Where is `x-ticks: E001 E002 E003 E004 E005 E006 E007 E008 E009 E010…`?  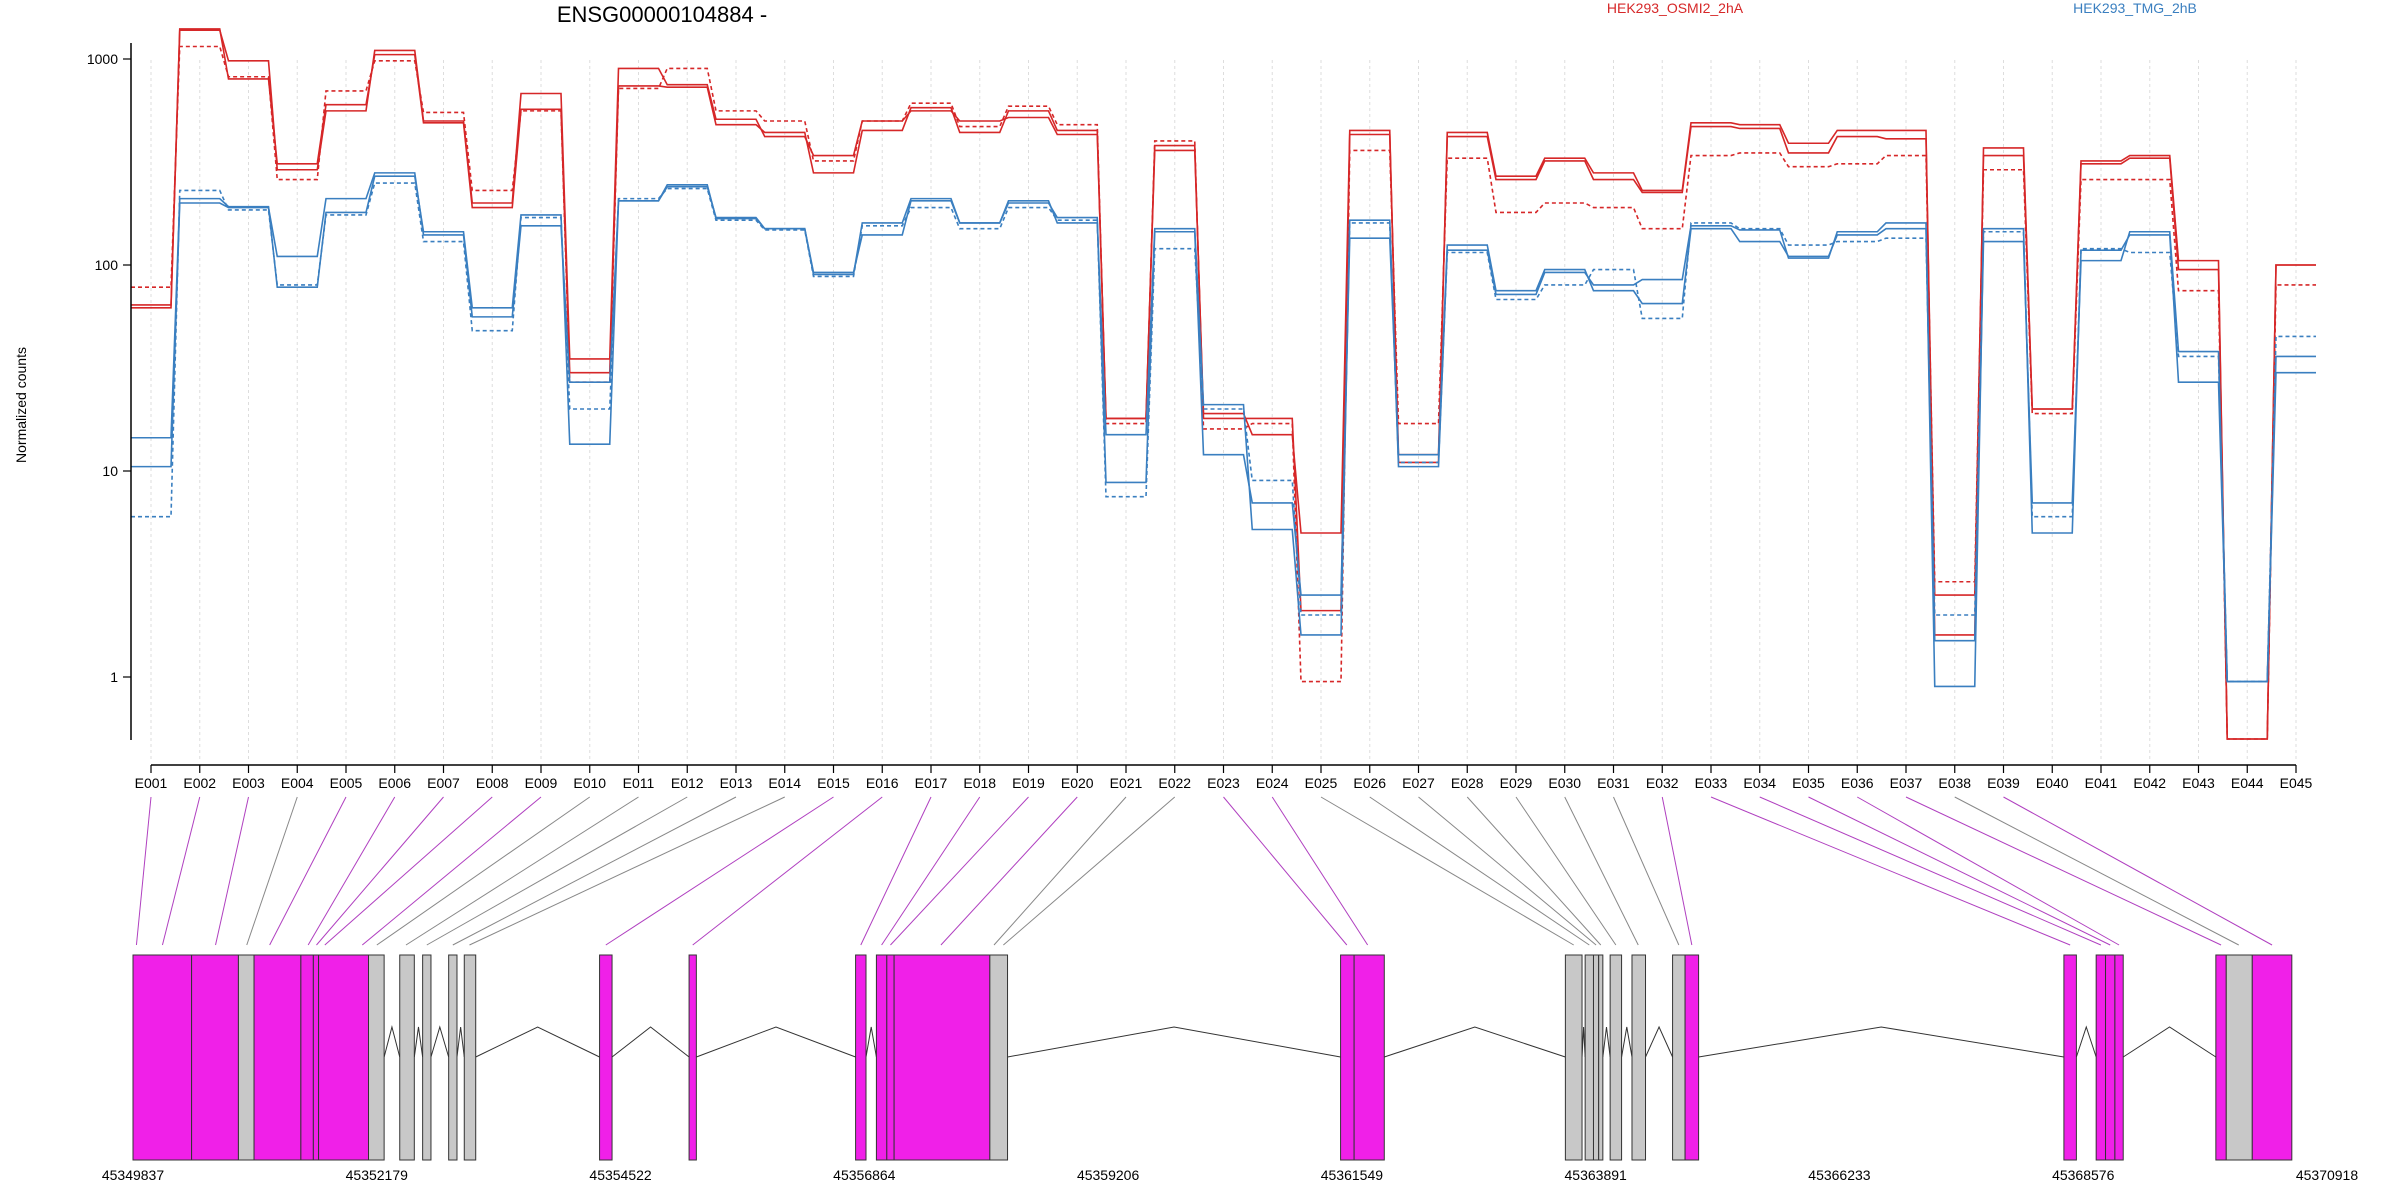
x-ticks: E001 E002 E003 E004 E005 E006 E007 E008 E009 E010… is located at coordinates (1224, 778).